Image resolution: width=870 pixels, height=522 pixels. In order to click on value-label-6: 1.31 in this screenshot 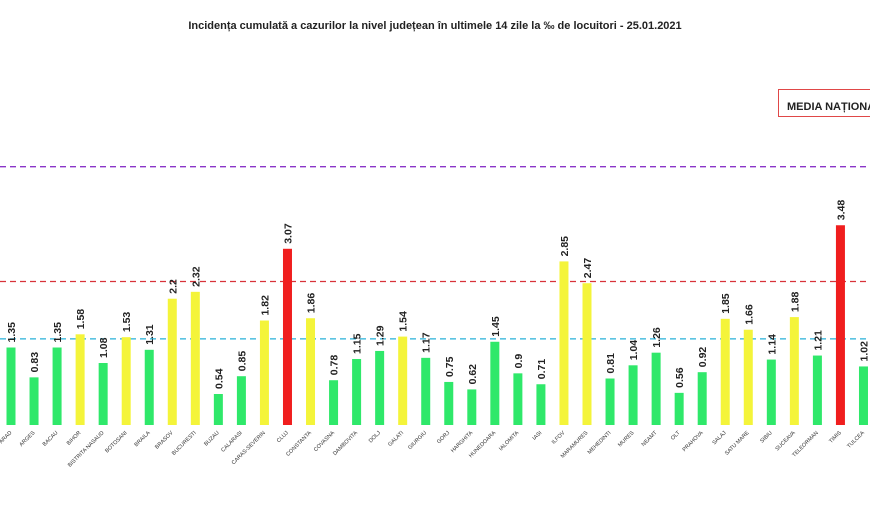, I will do `click(150, 334)`.